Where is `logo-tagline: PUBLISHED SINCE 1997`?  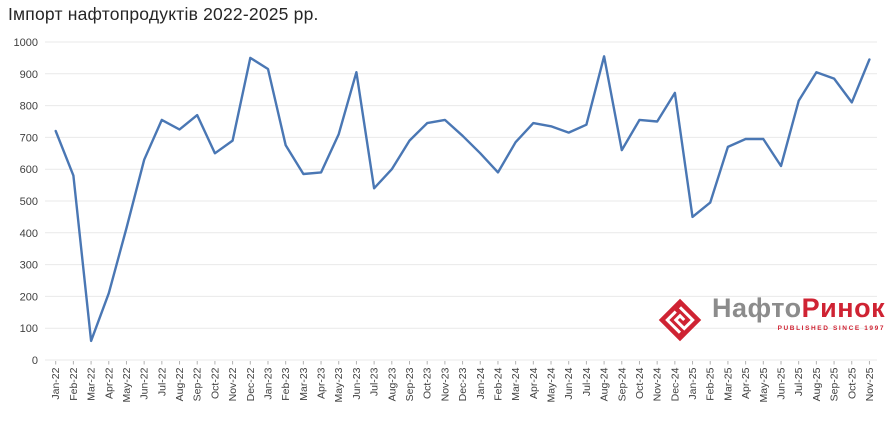
logo-tagline: PUBLISHED SINCE 1997 is located at coordinates (831, 328).